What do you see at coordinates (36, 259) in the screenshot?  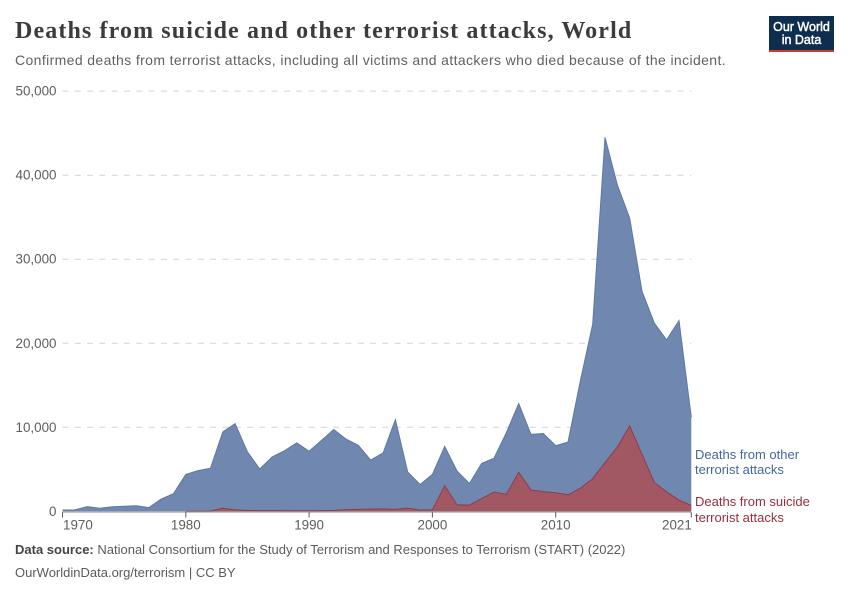 I see `svg-text: 30,000` at bounding box center [36, 259].